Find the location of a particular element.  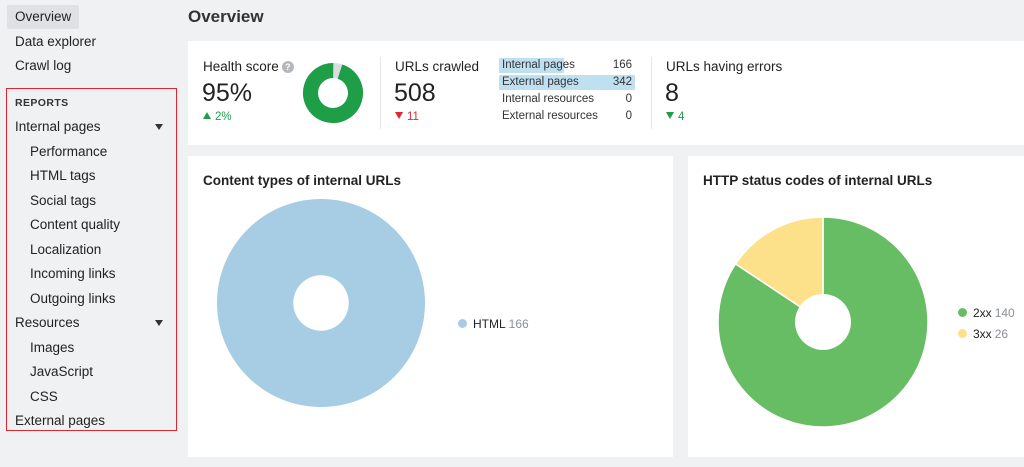

health-score-delta-text: 2% is located at coordinates (223, 117).